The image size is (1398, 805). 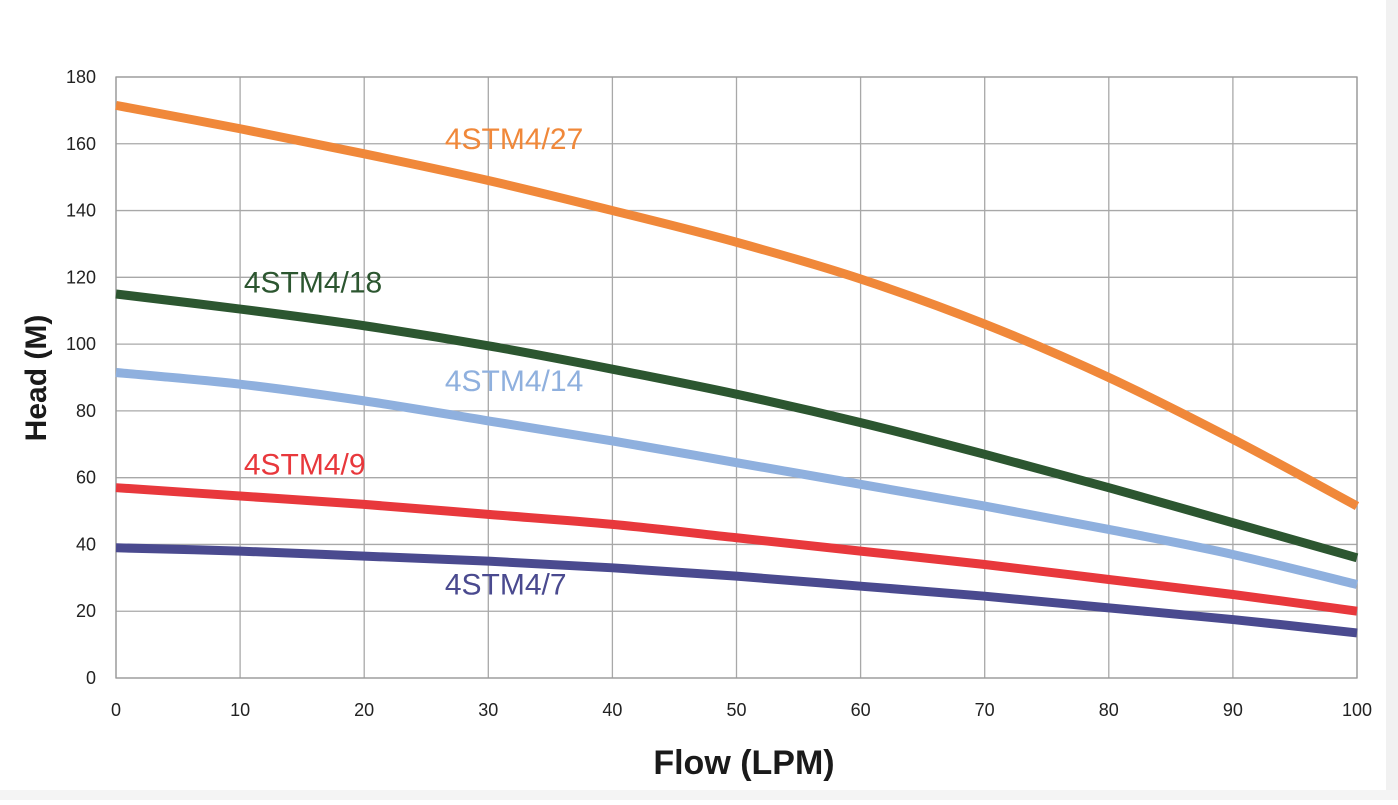 I want to click on series-label-4stm4-9: 4STM4/9, so click(x=305, y=464).